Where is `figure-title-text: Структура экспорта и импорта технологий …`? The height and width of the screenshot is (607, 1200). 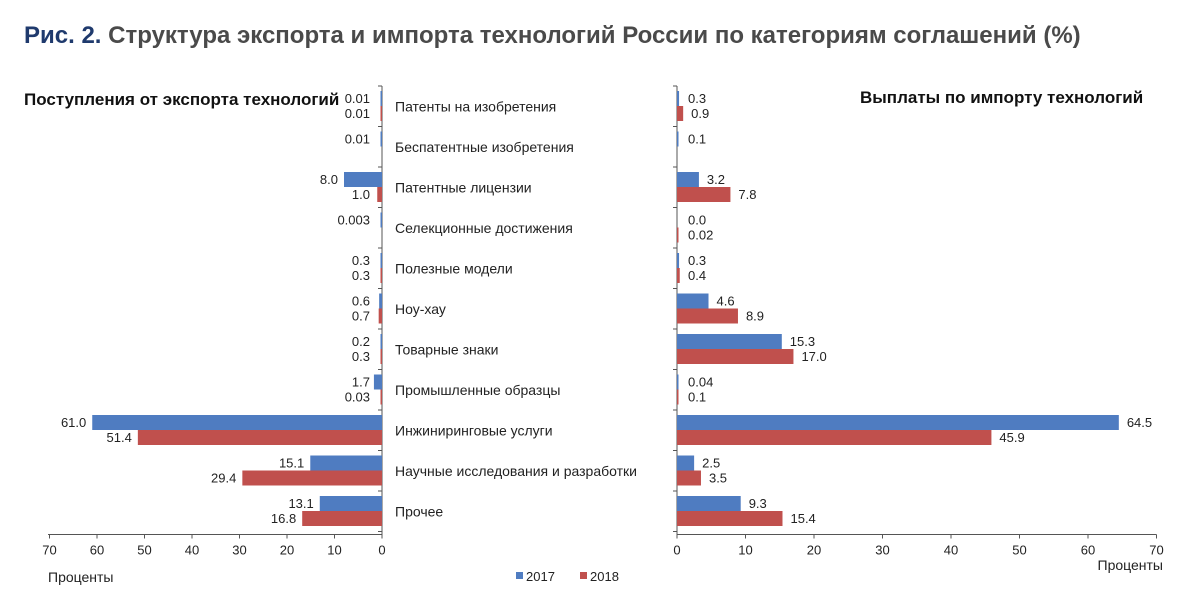 figure-title-text: Структура экспорта и импорта технологий … is located at coordinates (594, 35).